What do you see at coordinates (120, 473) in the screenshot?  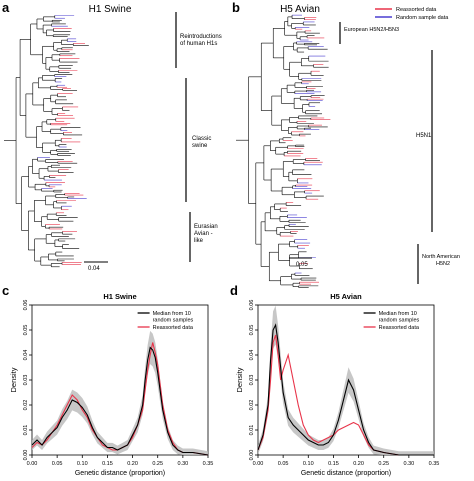 I see `chart-c-xlabel: Genetic distance (proportion)` at bounding box center [120, 473].